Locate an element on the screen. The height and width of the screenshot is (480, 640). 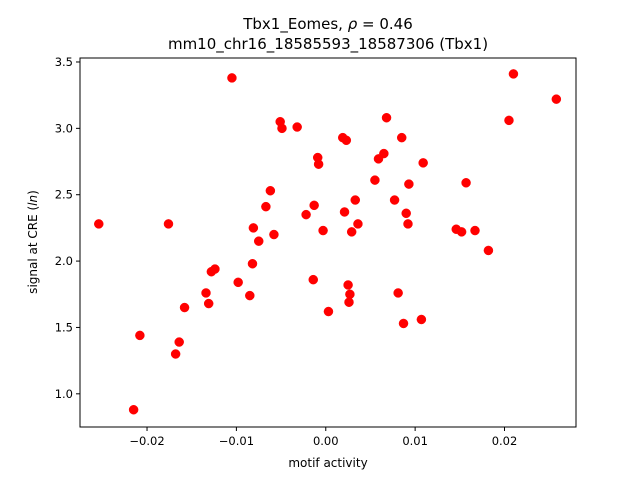
y-tick-label: 1.0 is located at coordinates (64, 394).